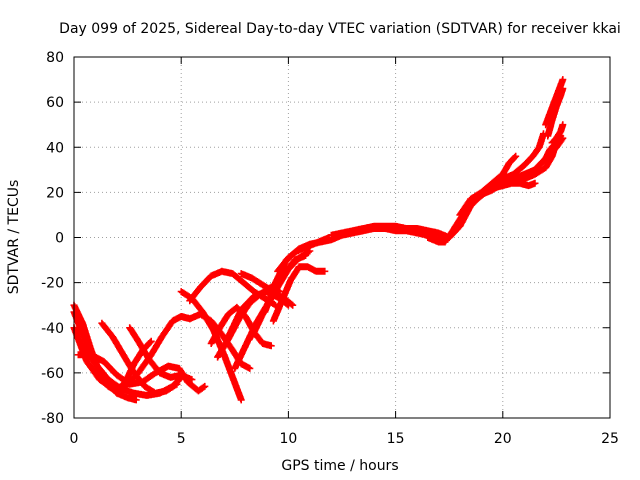  What do you see at coordinates (52, 374) in the screenshot?
I see `y-tick-label: -60` at bounding box center [52, 374].